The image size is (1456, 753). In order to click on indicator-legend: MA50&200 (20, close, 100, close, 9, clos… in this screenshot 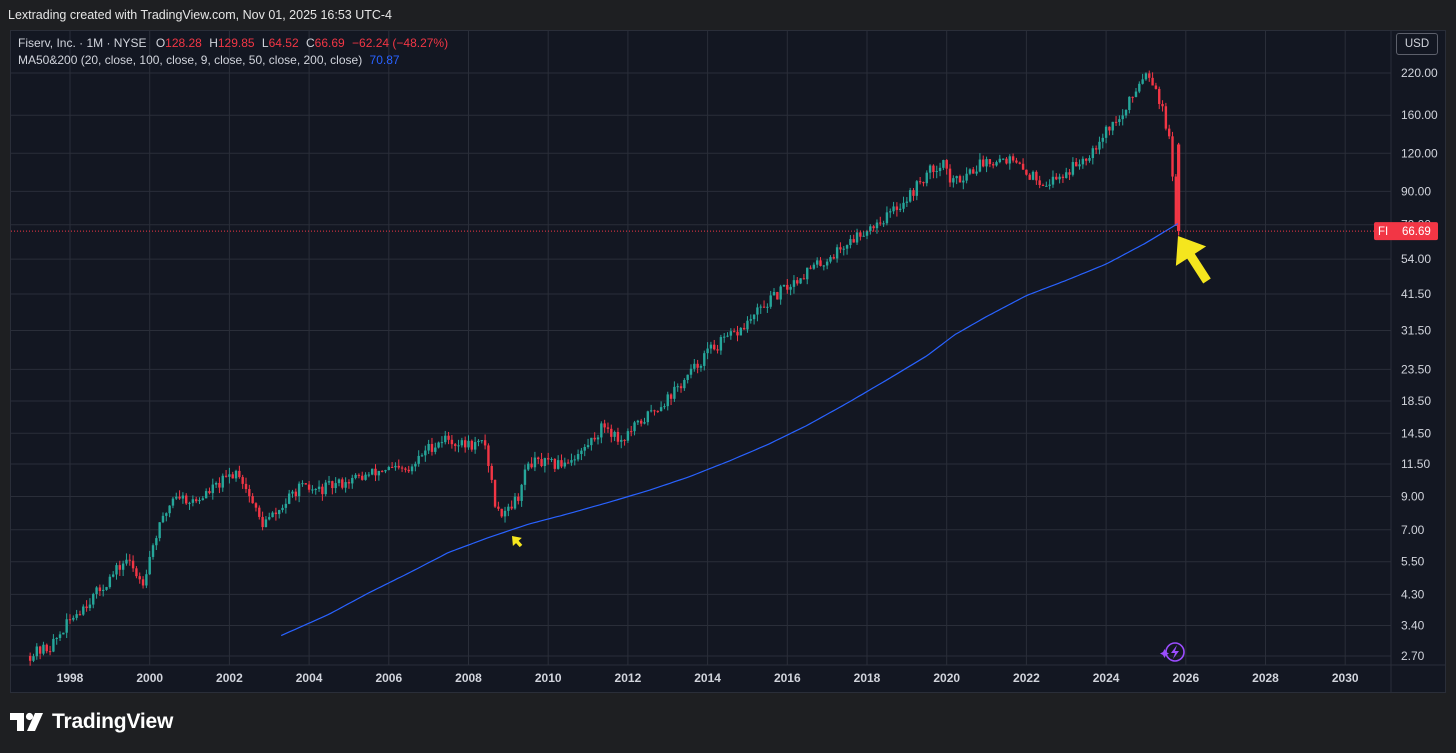, I will do `click(209, 60)`.